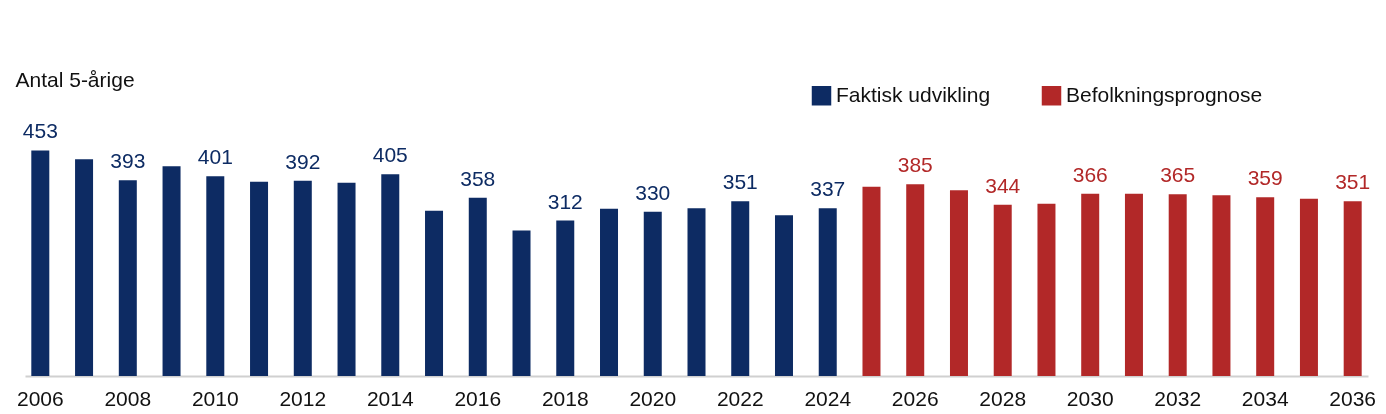 Image resolution: width=1386 pixels, height=414 pixels. What do you see at coordinates (1003, 398) in the screenshot?
I see `x-tick-label: 2028` at bounding box center [1003, 398].